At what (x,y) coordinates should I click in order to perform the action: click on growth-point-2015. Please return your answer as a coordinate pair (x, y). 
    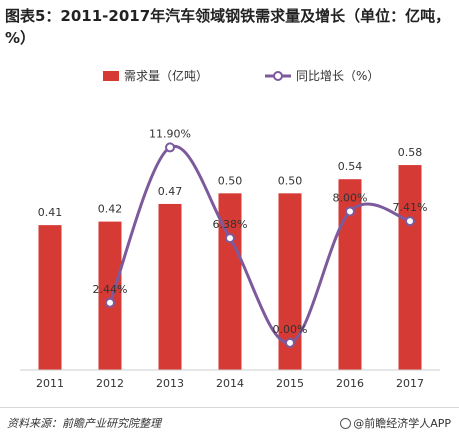
    Looking at the image, I should click on (290, 342).